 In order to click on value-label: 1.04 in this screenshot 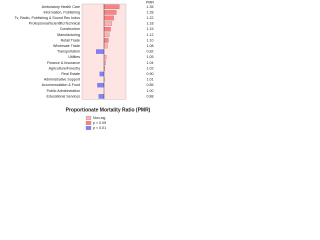, I will do `click(150, 63)`.